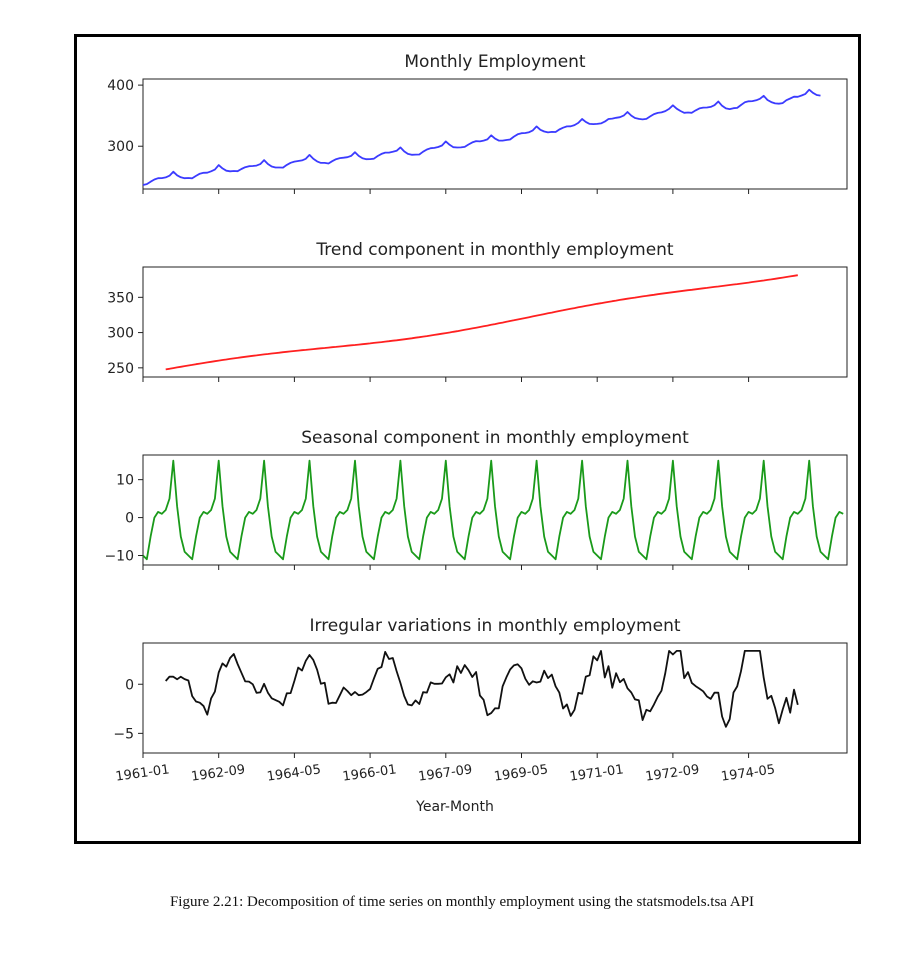 The image size is (924, 968). I want to click on x-tick-label: 1972-09, so click(672, 773).